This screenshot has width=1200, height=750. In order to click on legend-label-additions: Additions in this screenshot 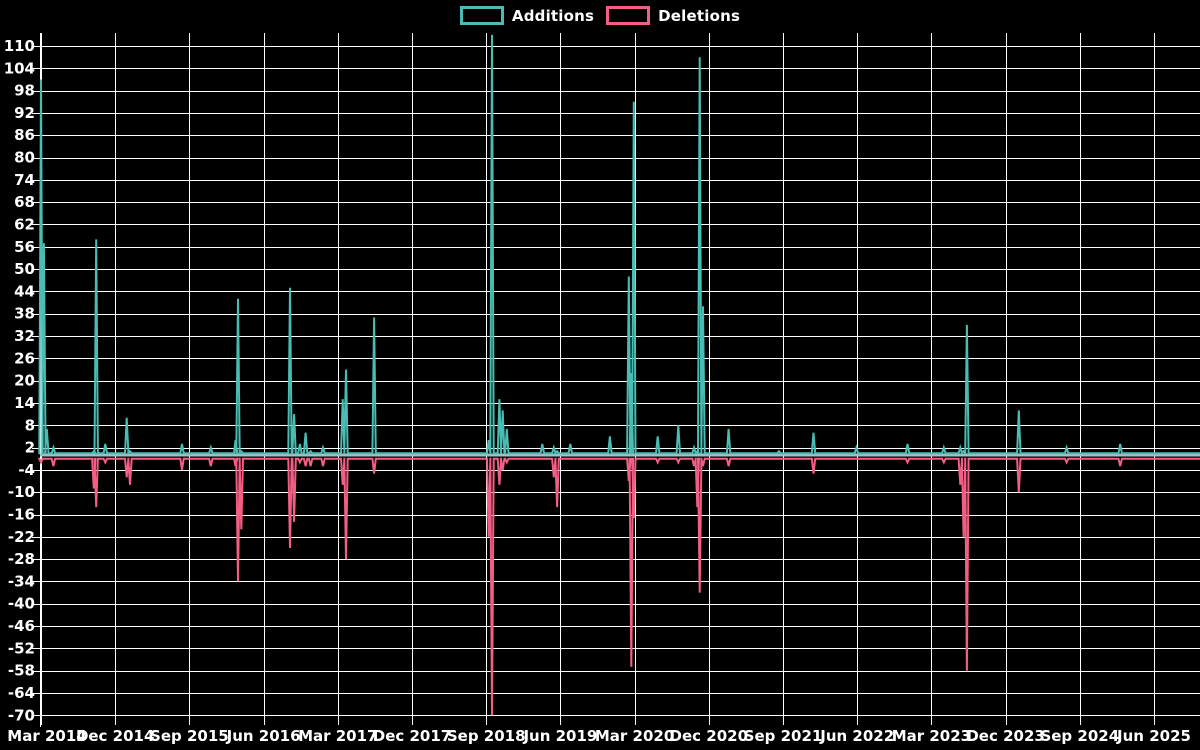, I will do `click(553, 15)`.